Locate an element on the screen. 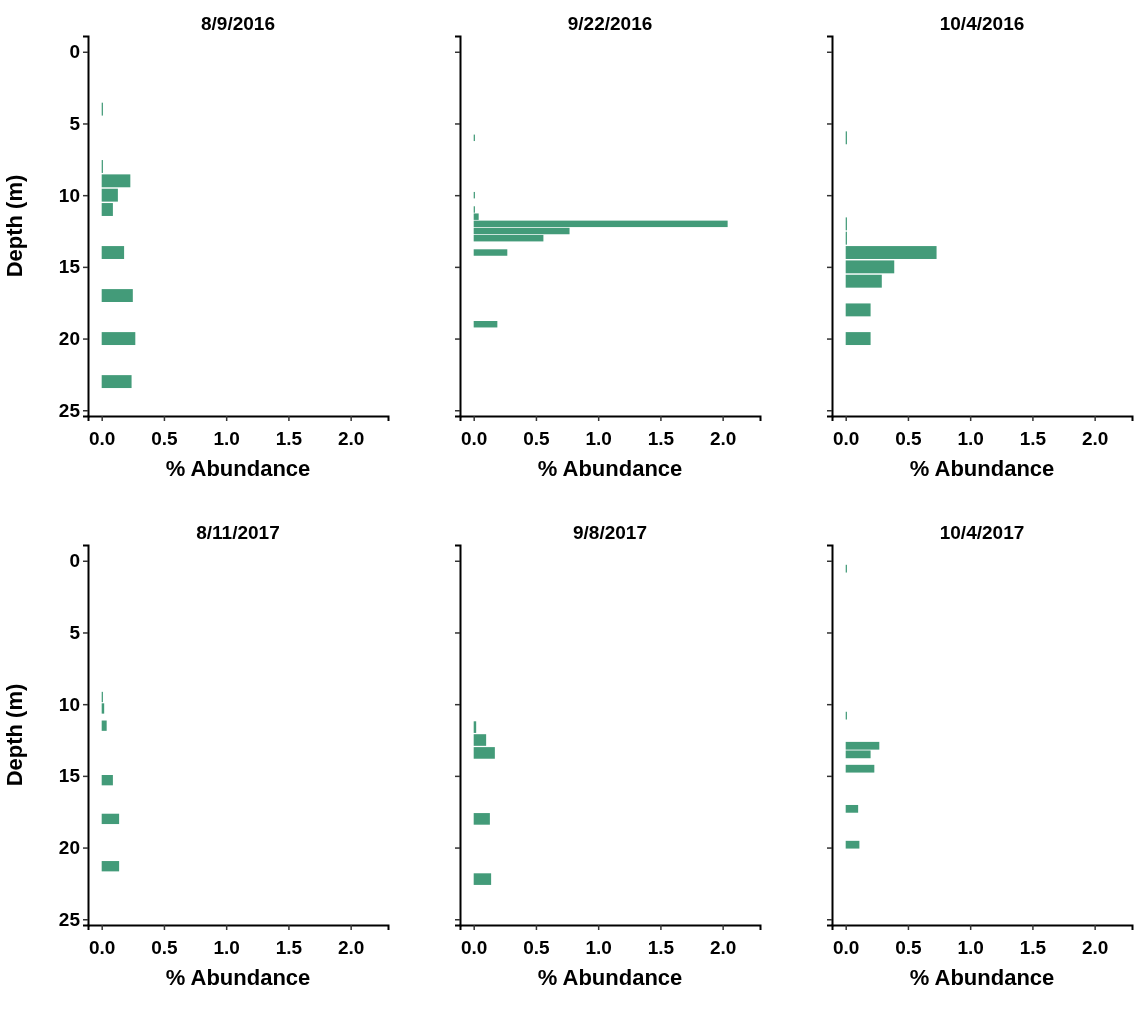 Image resolution: width=1134 pixels, height=1012 pixels. chart-title: 10/4/2017 is located at coordinates (982, 532).